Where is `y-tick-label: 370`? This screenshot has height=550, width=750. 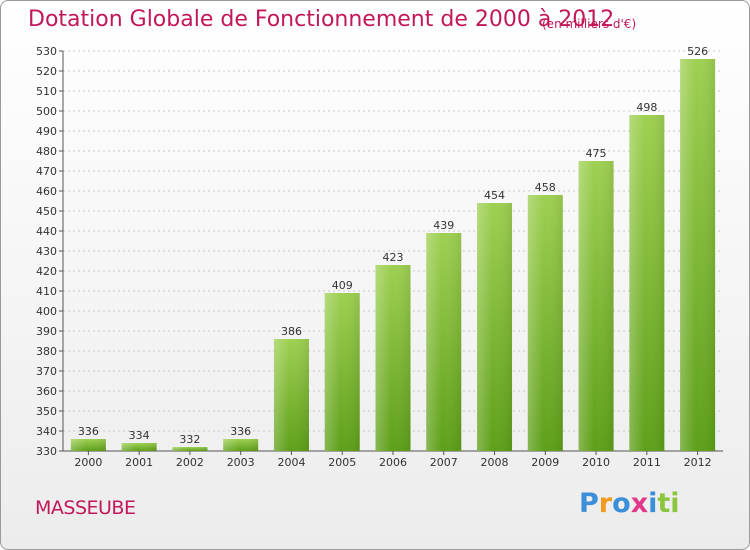
y-tick-label: 370 is located at coordinates (46, 371).